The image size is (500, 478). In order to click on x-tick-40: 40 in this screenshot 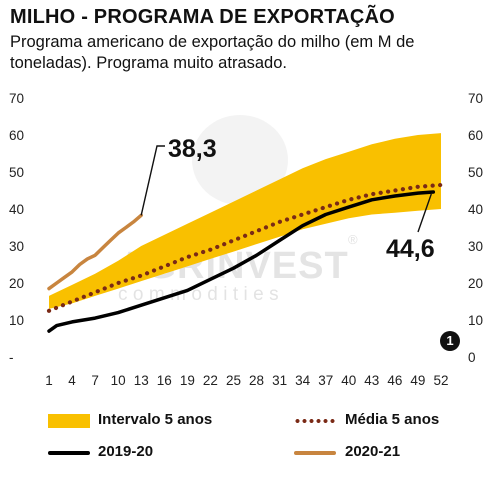, I will do `click(348, 380)`.